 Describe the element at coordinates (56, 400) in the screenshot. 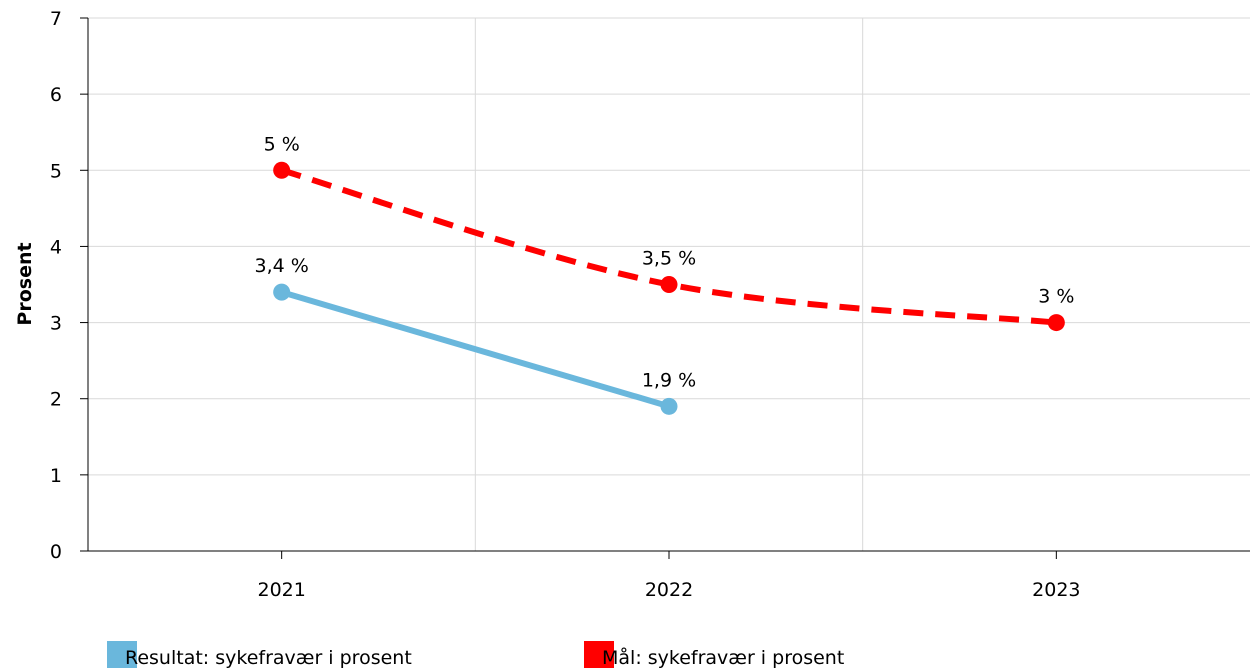

I see `y-tick-label: 2` at that location.